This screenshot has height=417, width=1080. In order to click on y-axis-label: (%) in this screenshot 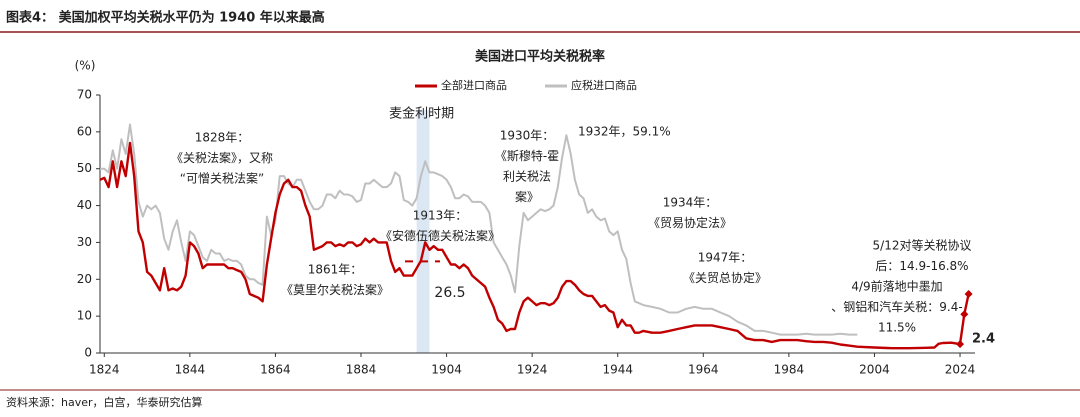, I will do `click(85, 66)`.